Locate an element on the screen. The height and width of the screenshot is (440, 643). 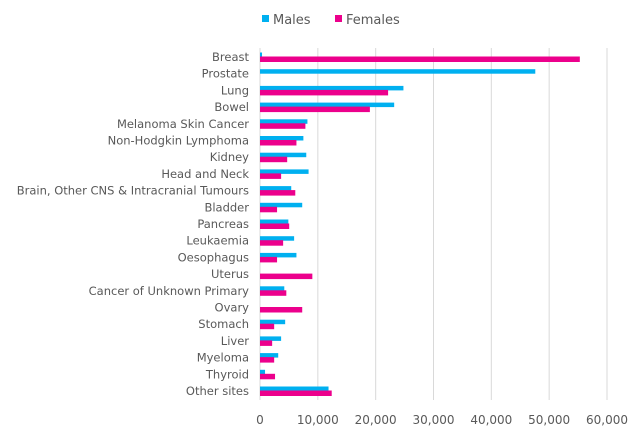
category-label: Pancreas is located at coordinates (223, 224).